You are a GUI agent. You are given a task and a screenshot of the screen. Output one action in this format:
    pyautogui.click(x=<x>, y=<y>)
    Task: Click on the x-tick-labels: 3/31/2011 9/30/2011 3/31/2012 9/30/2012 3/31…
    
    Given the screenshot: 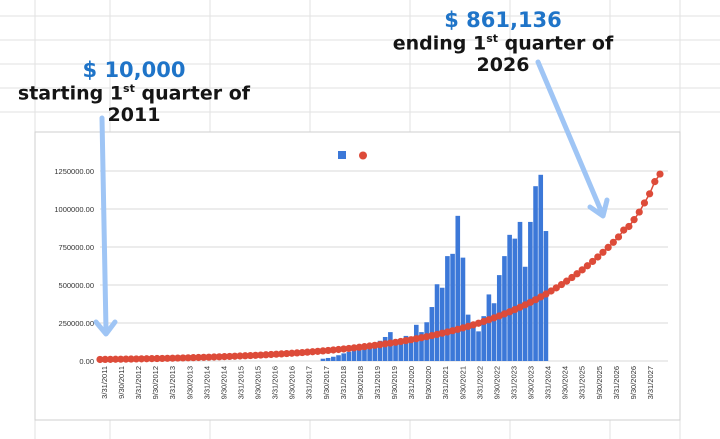 What is the action you would take?
    pyautogui.click(x=377, y=382)
    